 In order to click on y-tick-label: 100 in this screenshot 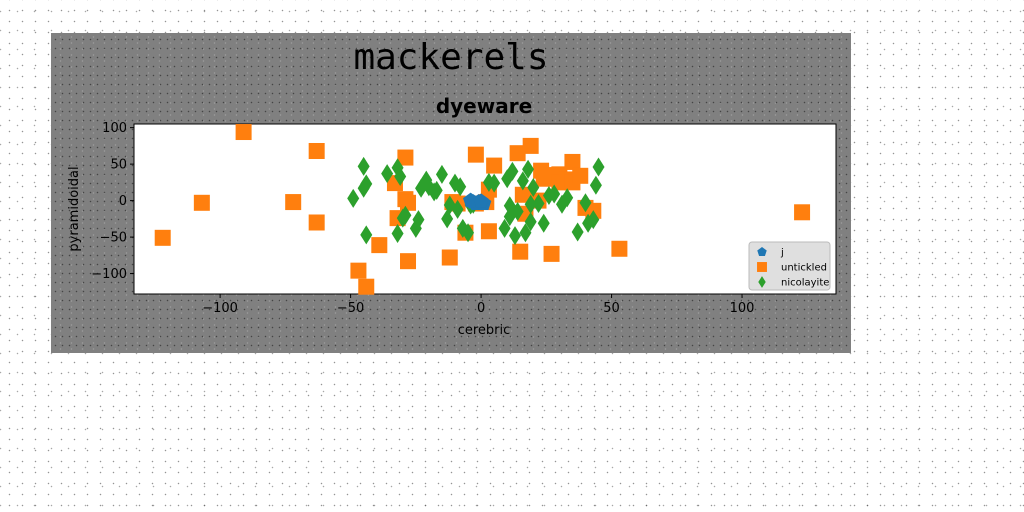, I will do `click(114, 128)`.